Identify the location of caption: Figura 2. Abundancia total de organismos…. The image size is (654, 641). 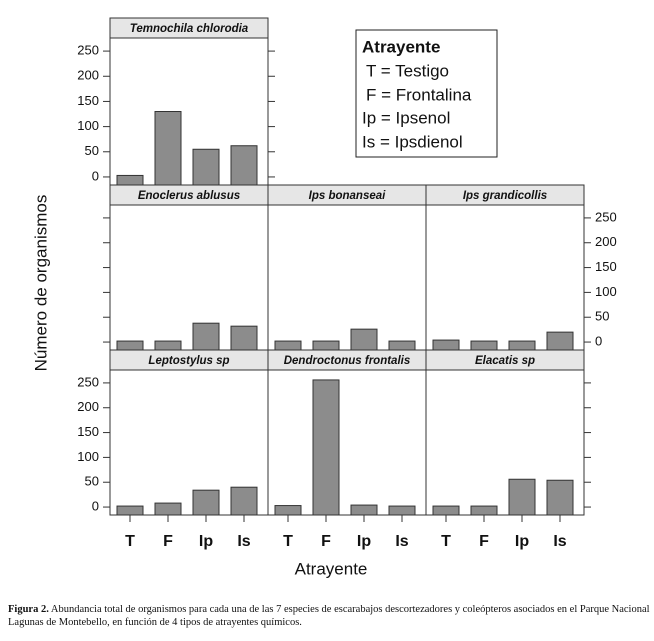
(329, 616).